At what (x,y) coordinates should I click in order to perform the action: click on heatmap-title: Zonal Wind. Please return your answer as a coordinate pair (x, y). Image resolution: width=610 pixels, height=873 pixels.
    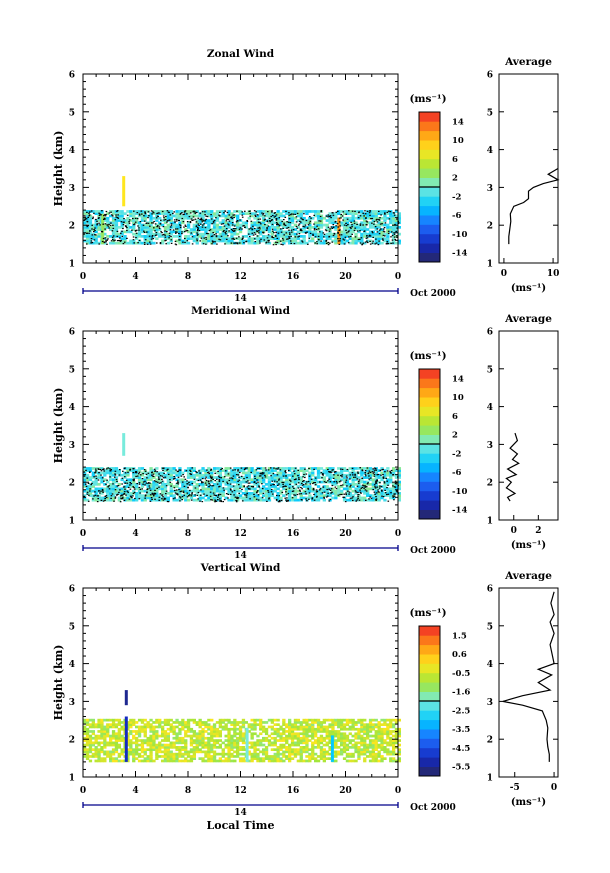
    Looking at the image, I should click on (241, 54).